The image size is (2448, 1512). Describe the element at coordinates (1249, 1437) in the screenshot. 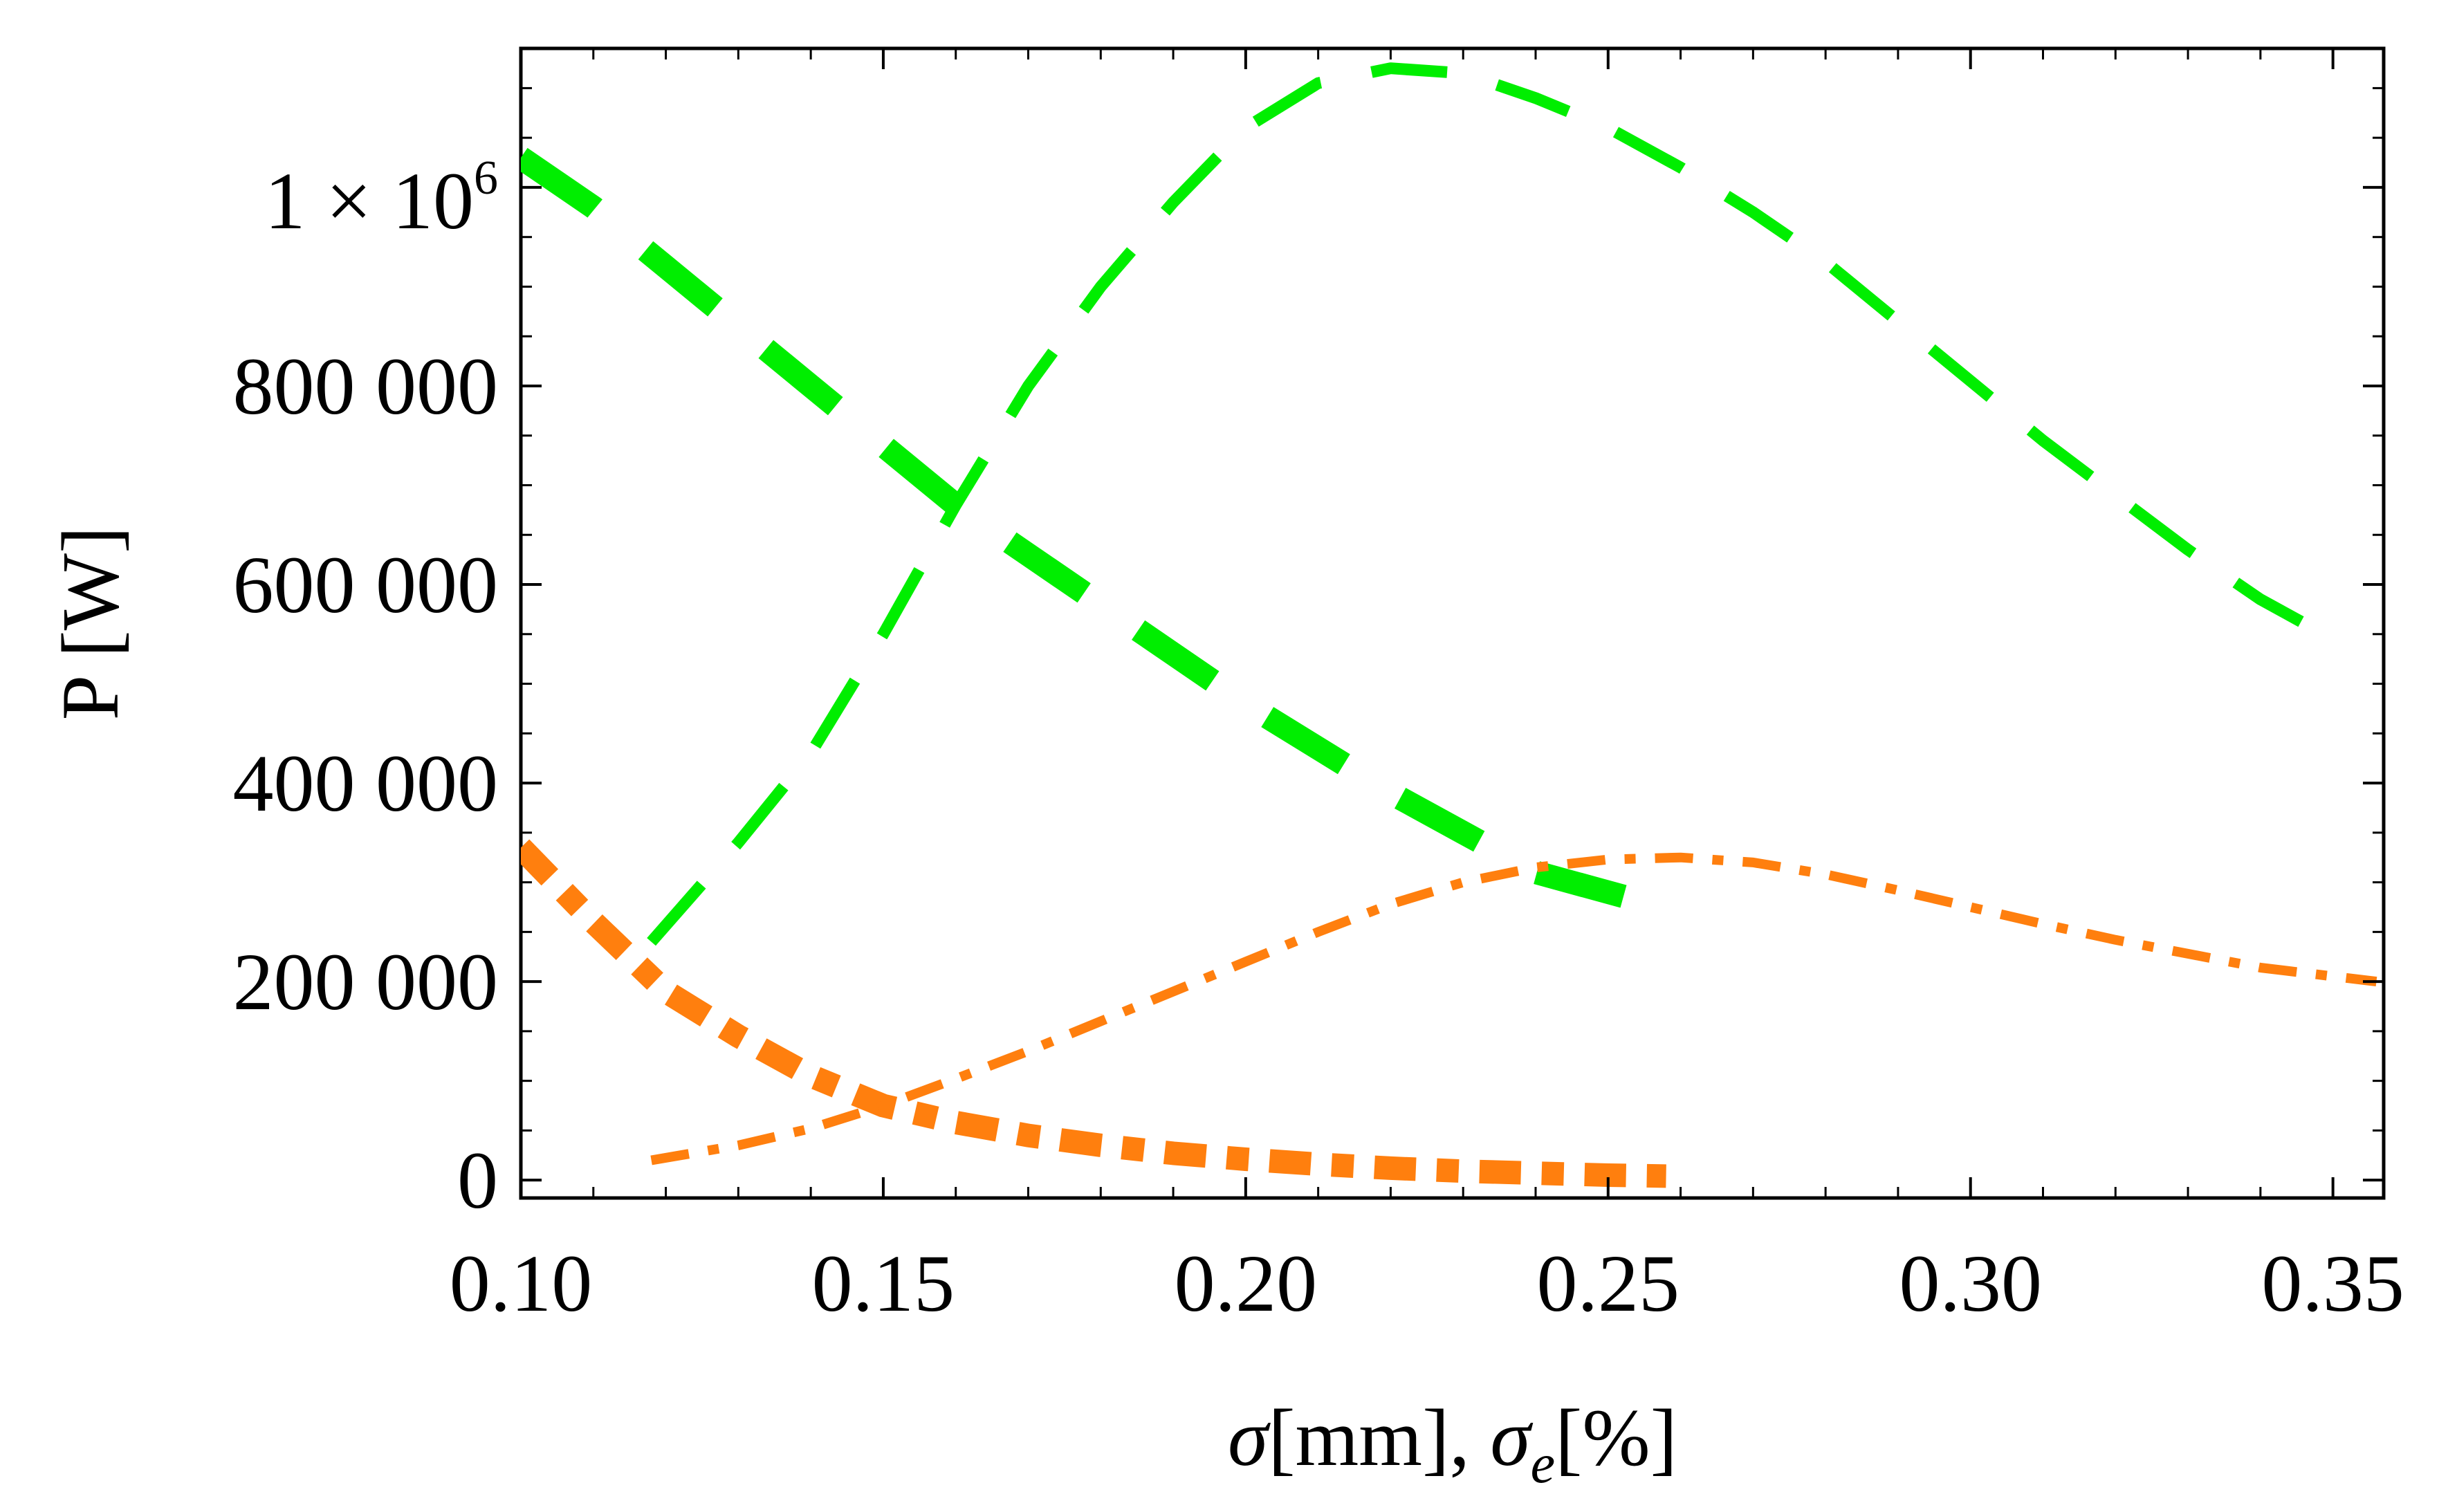

I see `x-axis-title-sigma: σ` at that location.